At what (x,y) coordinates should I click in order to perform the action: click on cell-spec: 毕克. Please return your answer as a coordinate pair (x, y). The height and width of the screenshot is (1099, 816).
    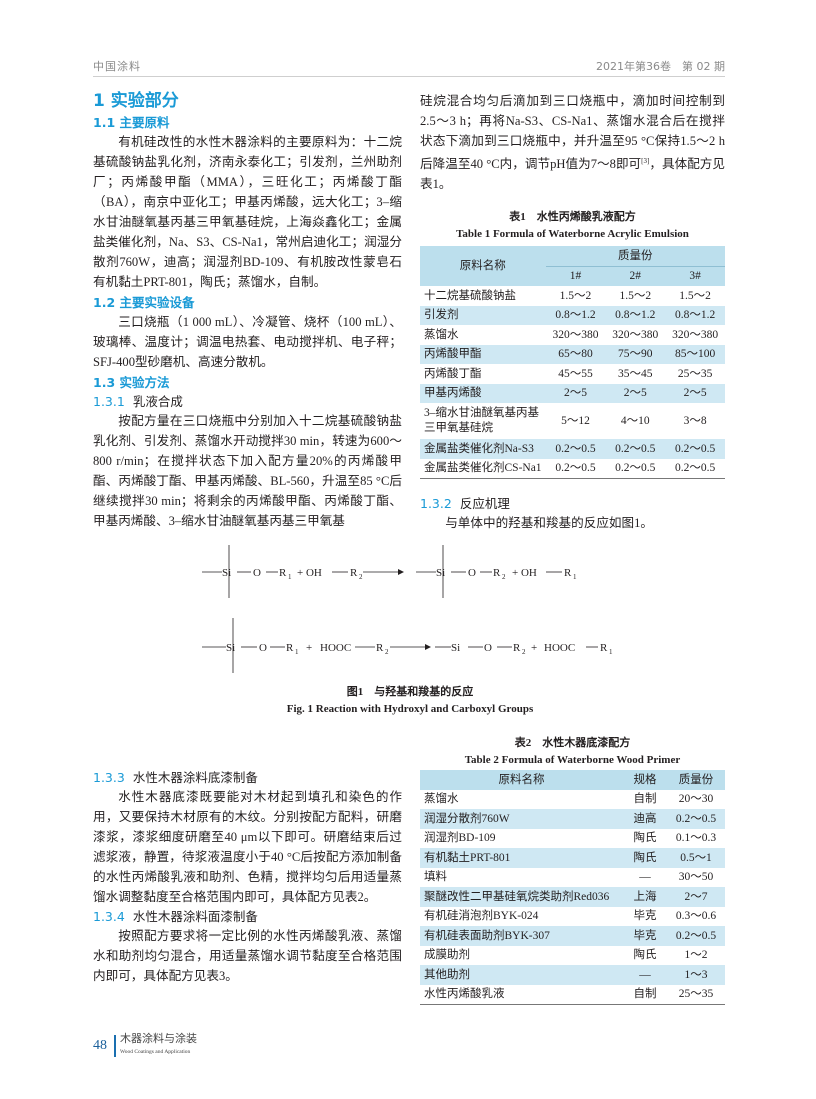
    Looking at the image, I should click on (645, 935).